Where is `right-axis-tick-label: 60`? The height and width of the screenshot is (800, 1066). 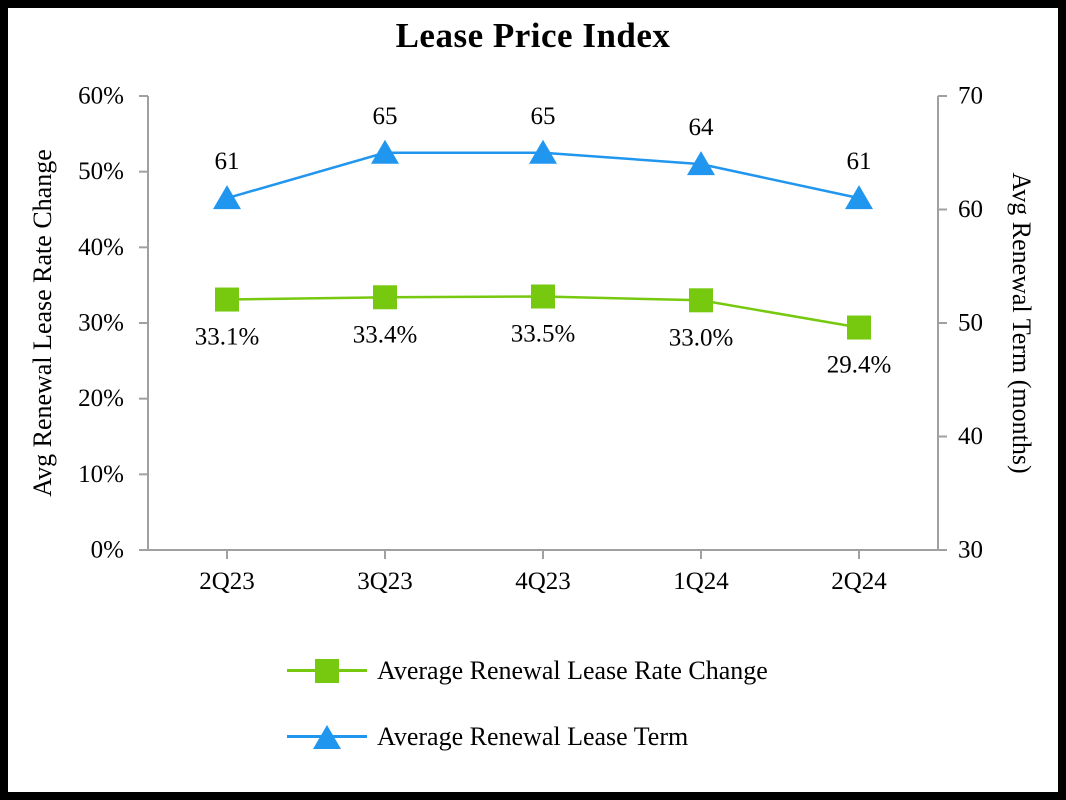
right-axis-tick-label: 60 is located at coordinates (970, 209).